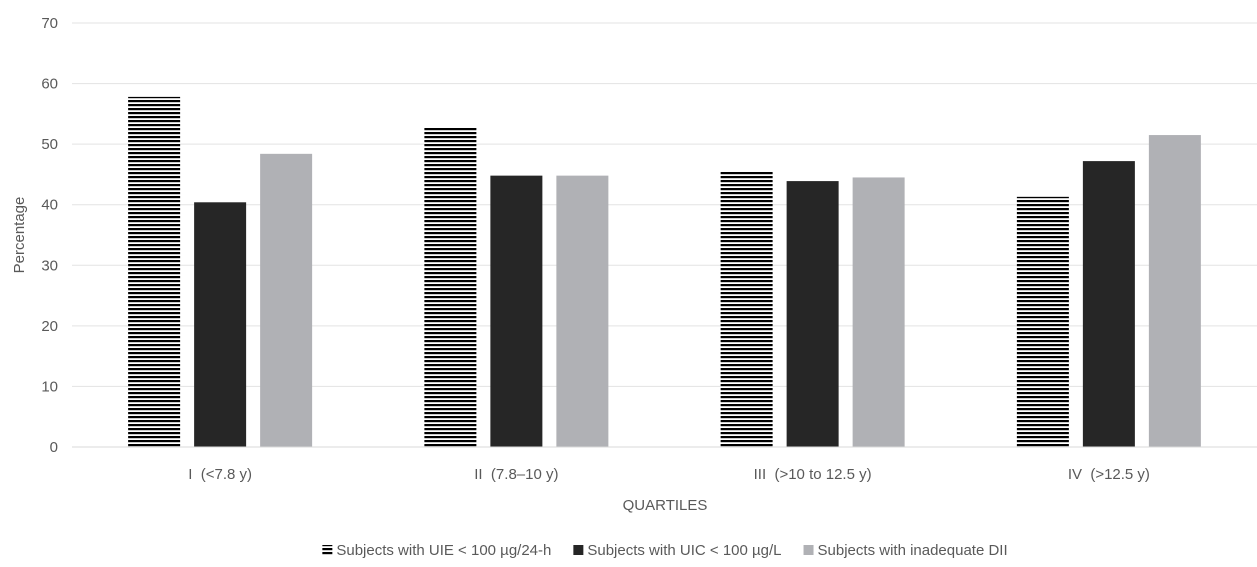  Describe the element at coordinates (49, 265) in the screenshot. I see `y-tick-label: 30` at that location.